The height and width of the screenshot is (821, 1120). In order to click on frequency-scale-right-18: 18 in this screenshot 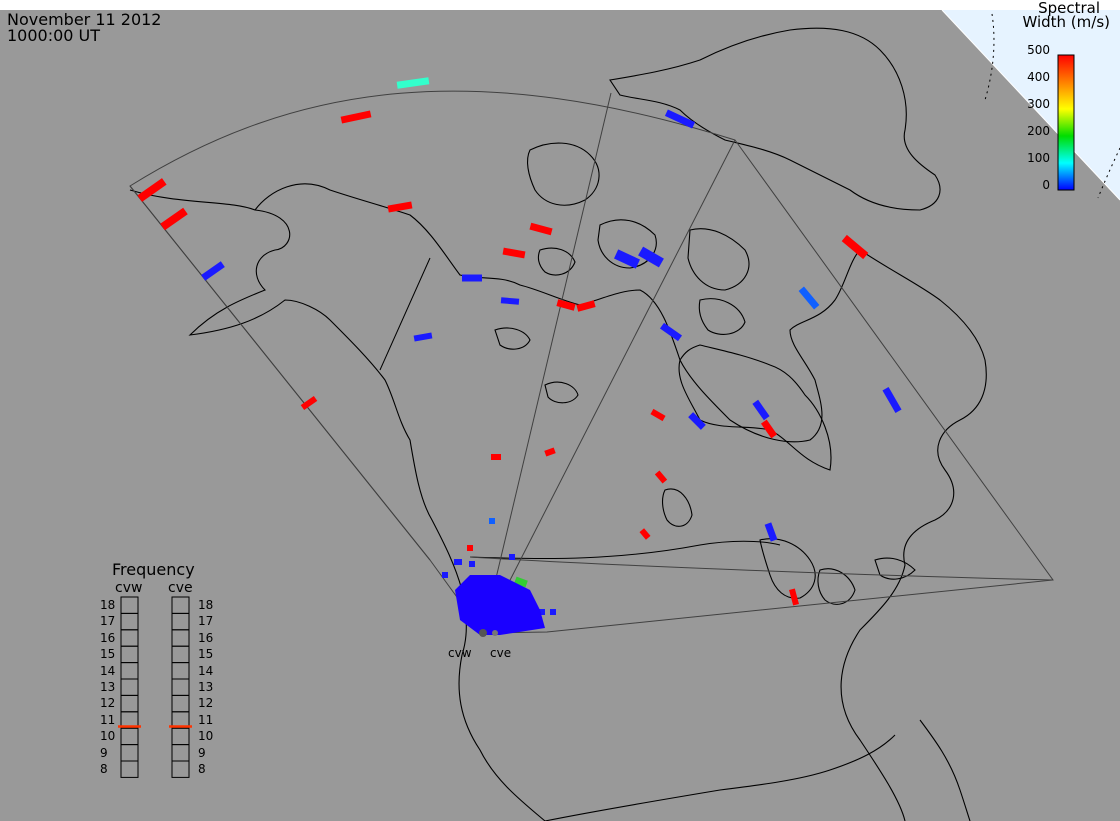, I will do `click(206, 605)`.